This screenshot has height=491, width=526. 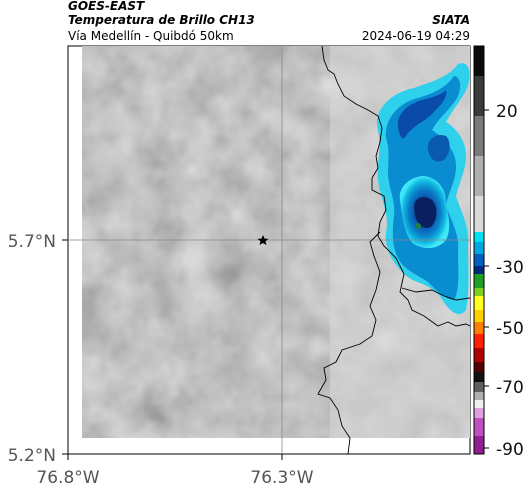 I want to click on colorbar-tick-minus70: -70, so click(x=510, y=388).